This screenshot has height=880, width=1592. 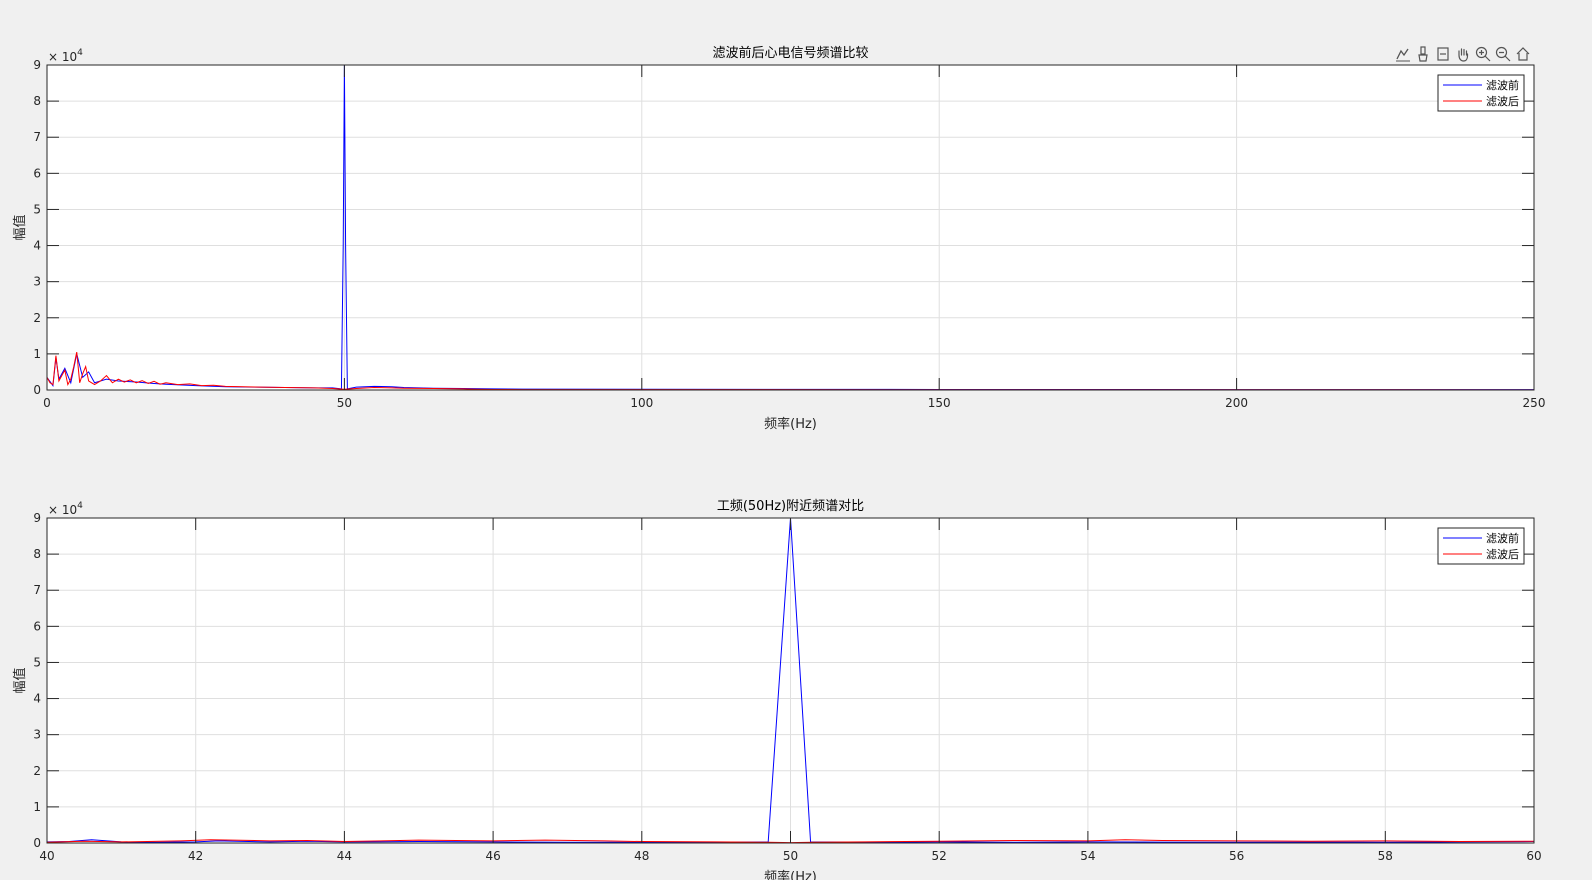 I want to click on zoom-in-icon, so click(x=1483, y=54).